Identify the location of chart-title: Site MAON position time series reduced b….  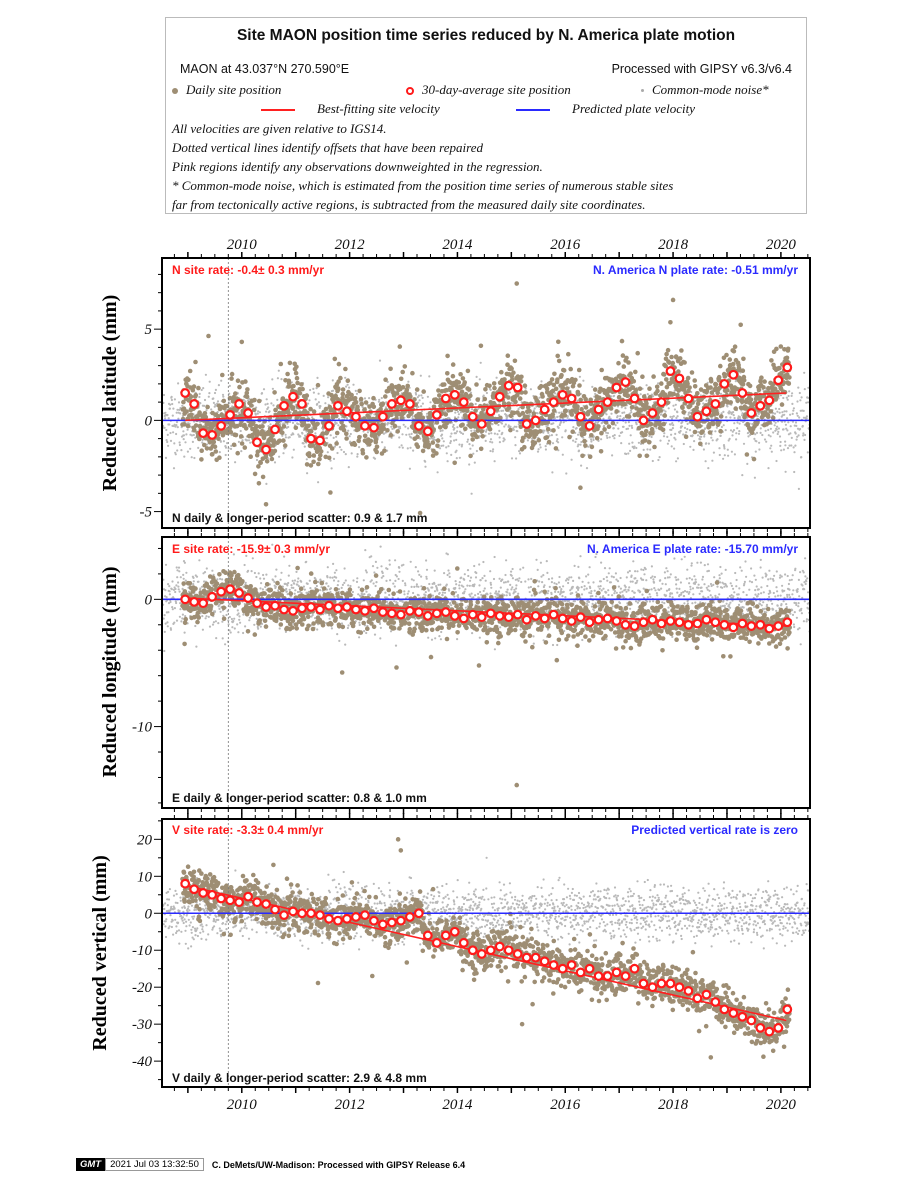
(486, 35).